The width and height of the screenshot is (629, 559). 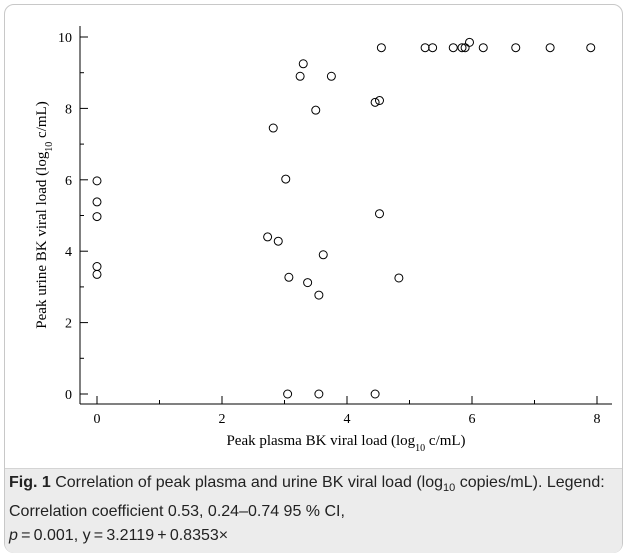 I want to click on y-tick-label: 0, so click(x=68, y=395).